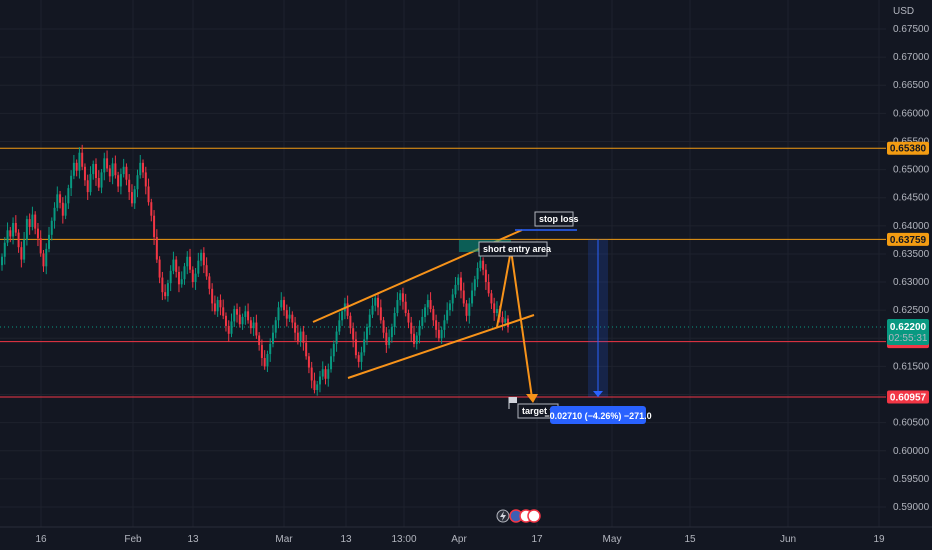  I want to click on y-tick-label: 0.60500, so click(911, 423).